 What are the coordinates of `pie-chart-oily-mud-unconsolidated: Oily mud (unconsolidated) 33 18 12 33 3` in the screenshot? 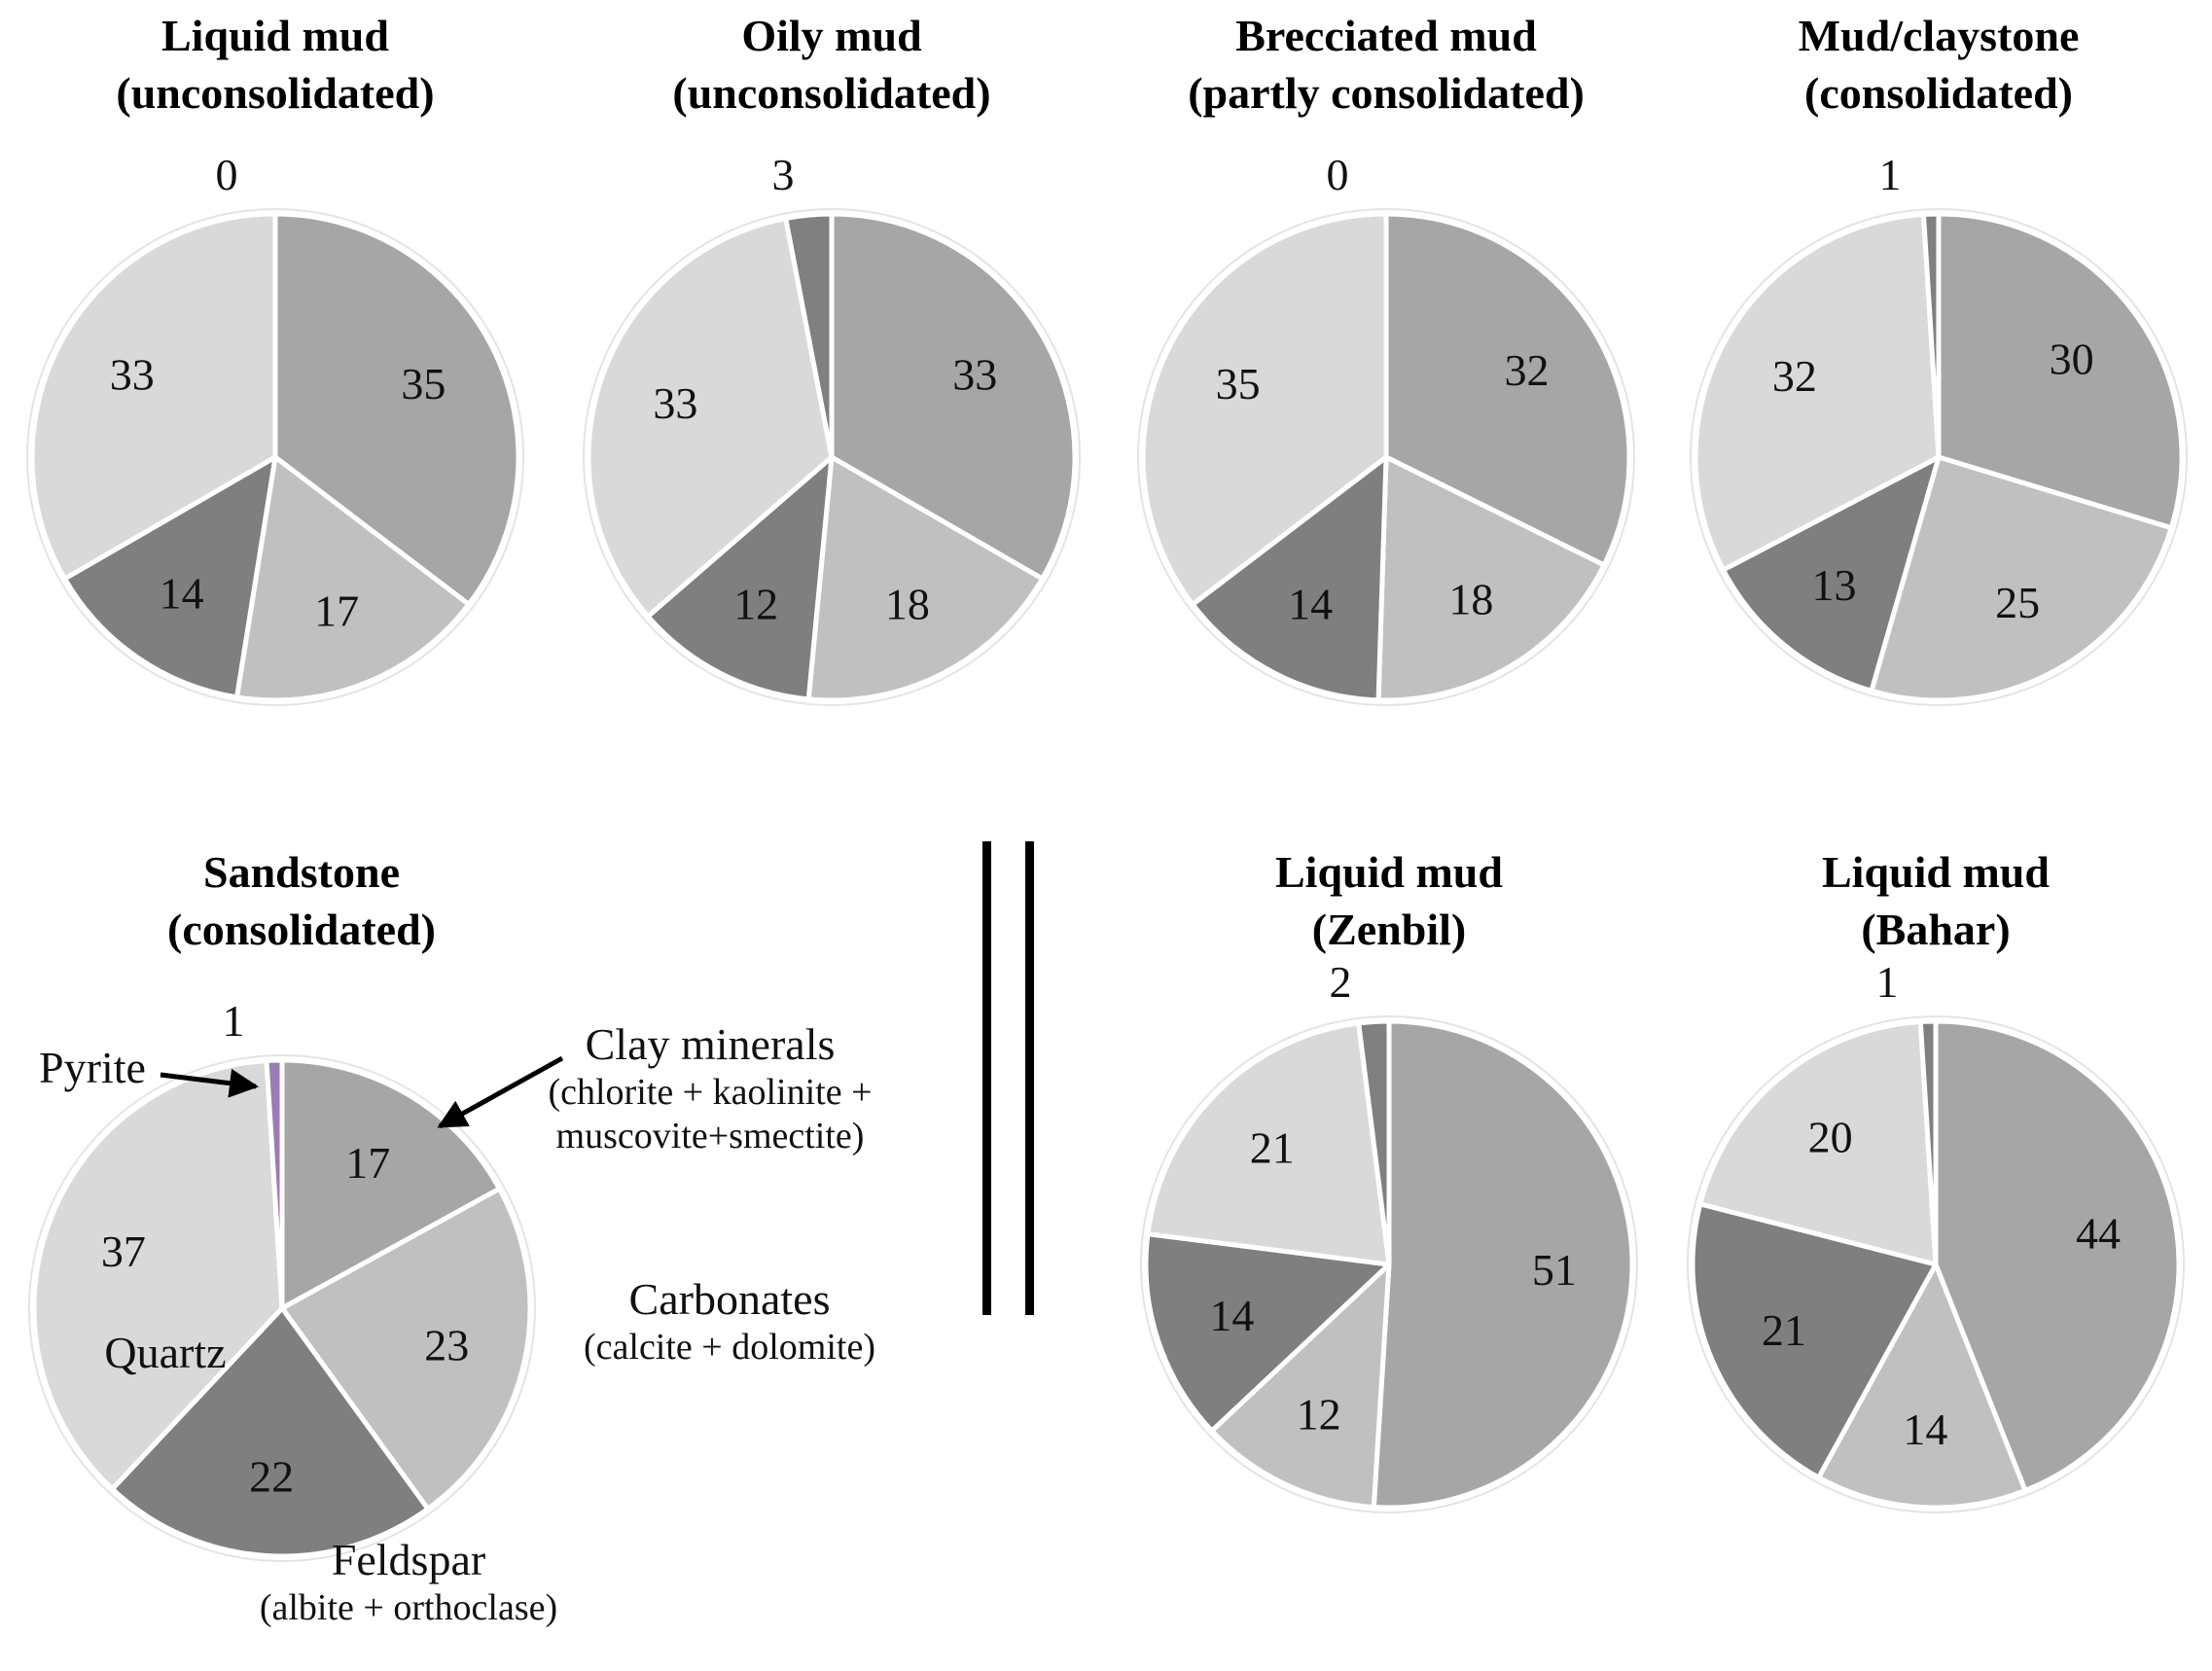 It's located at (832, 403).